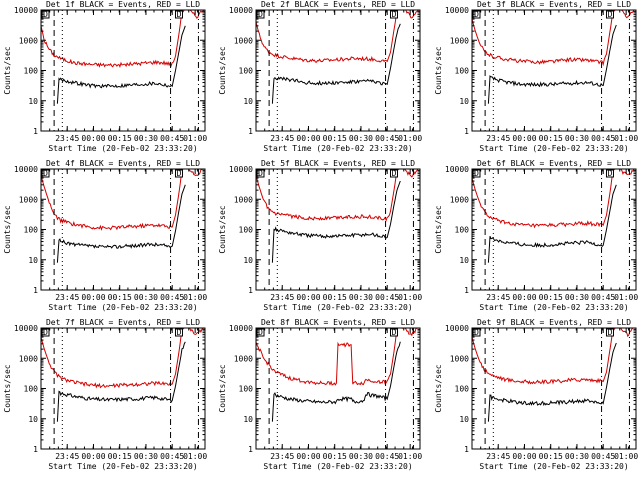  I want to click on panel-title: Det 6f BLACK = Events, RED = LLD, so click(554, 163).